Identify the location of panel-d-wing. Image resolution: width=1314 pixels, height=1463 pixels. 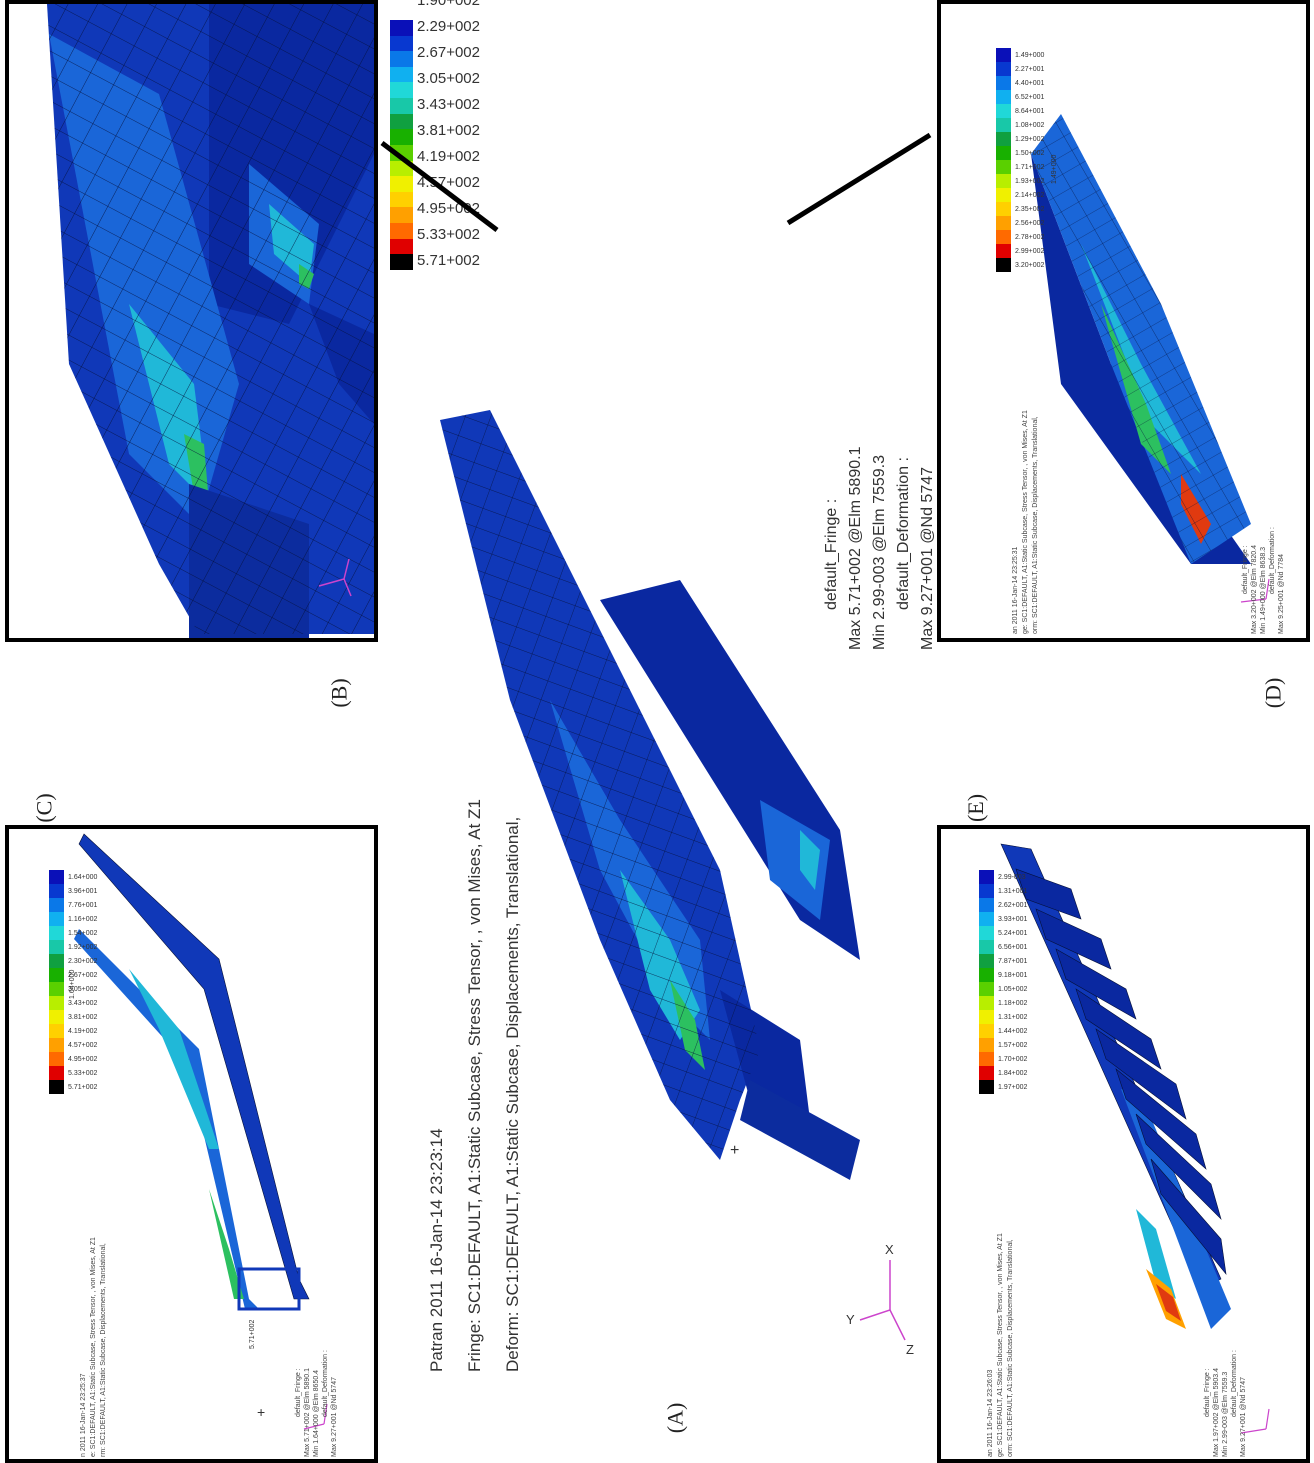
(1150, 358).